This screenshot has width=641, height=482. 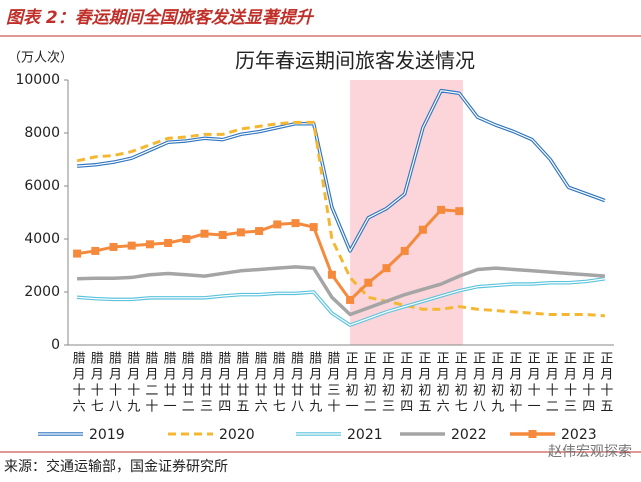 I want to click on x-tick-label: 腊月廿四, so click(x=223, y=383).